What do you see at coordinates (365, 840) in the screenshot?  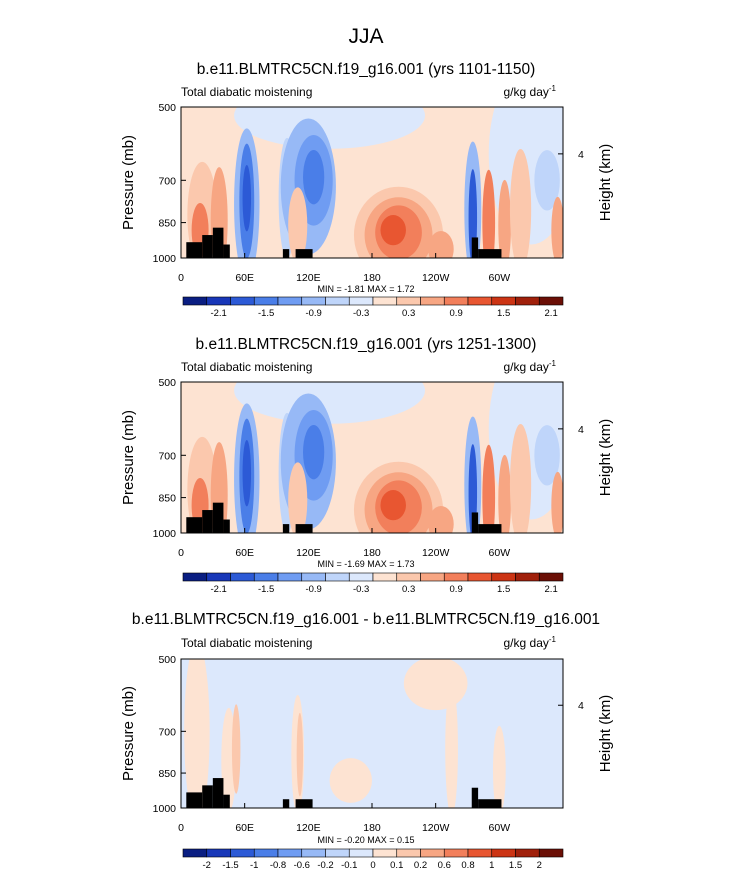 I see `stats-label: MIN = -0.20 MAX = 0.15` at bounding box center [365, 840].